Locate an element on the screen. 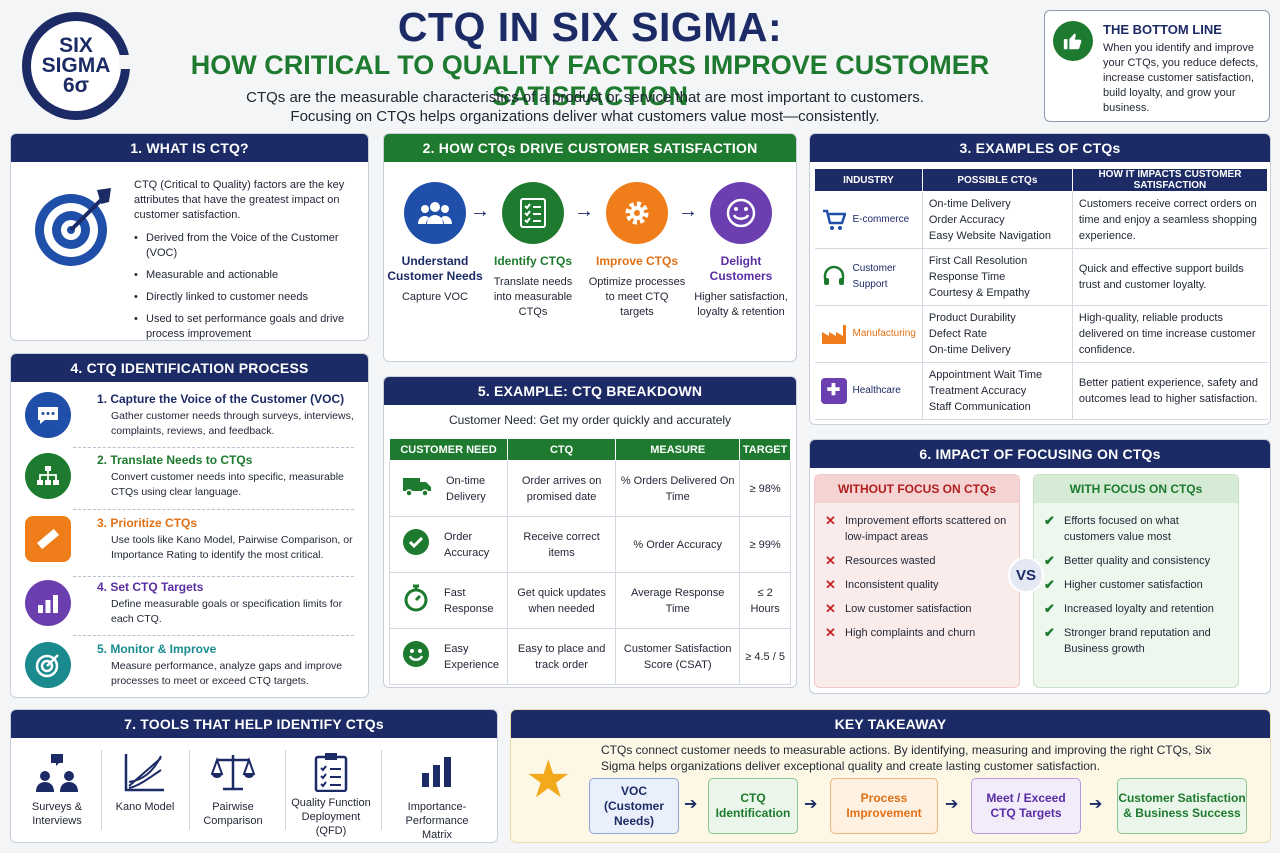 The height and width of the screenshot is (853, 1280). target-cell: ≤ 2 Hours is located at coordinates (765, 600).